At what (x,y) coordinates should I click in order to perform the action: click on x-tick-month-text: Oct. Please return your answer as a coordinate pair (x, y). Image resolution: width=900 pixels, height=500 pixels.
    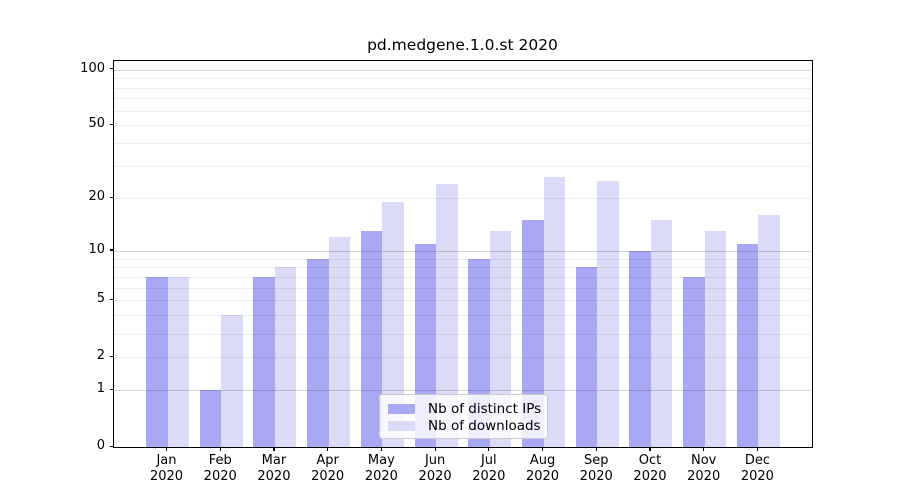
    Looking at the image, I should click on (650, 460).